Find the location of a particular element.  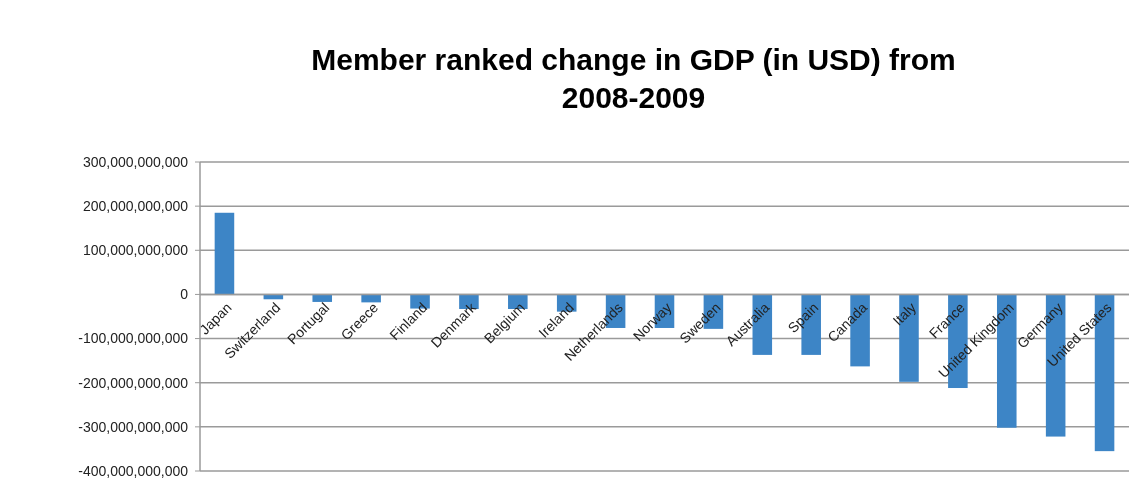

y-tick-label: -100,000,000,000 is located at coordinates (133, 338).